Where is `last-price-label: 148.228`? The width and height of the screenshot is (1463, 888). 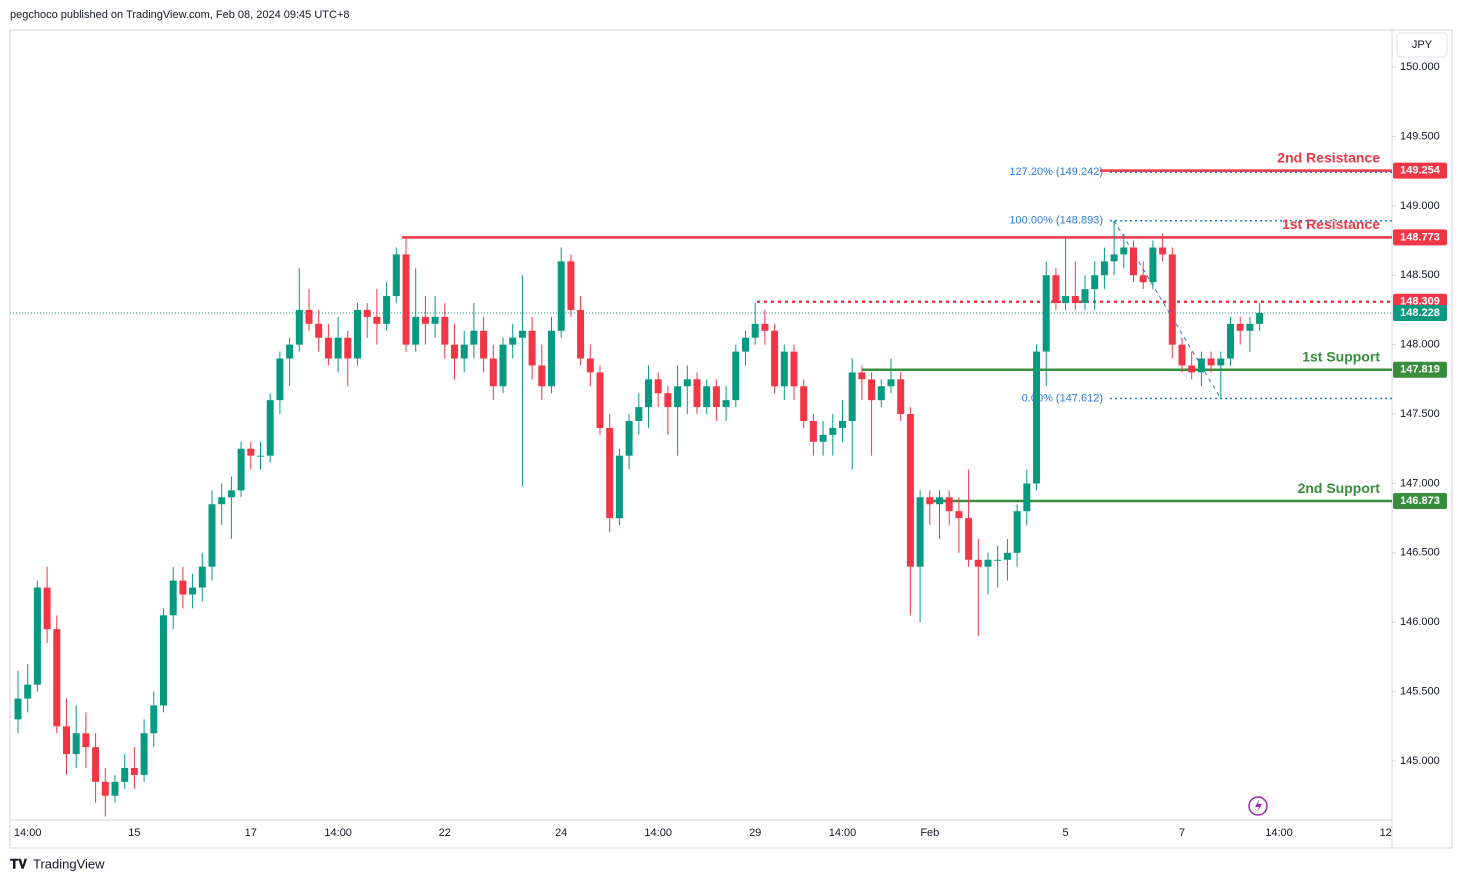
last-price-label: 148.228 is located at coordinates (1420, 313).